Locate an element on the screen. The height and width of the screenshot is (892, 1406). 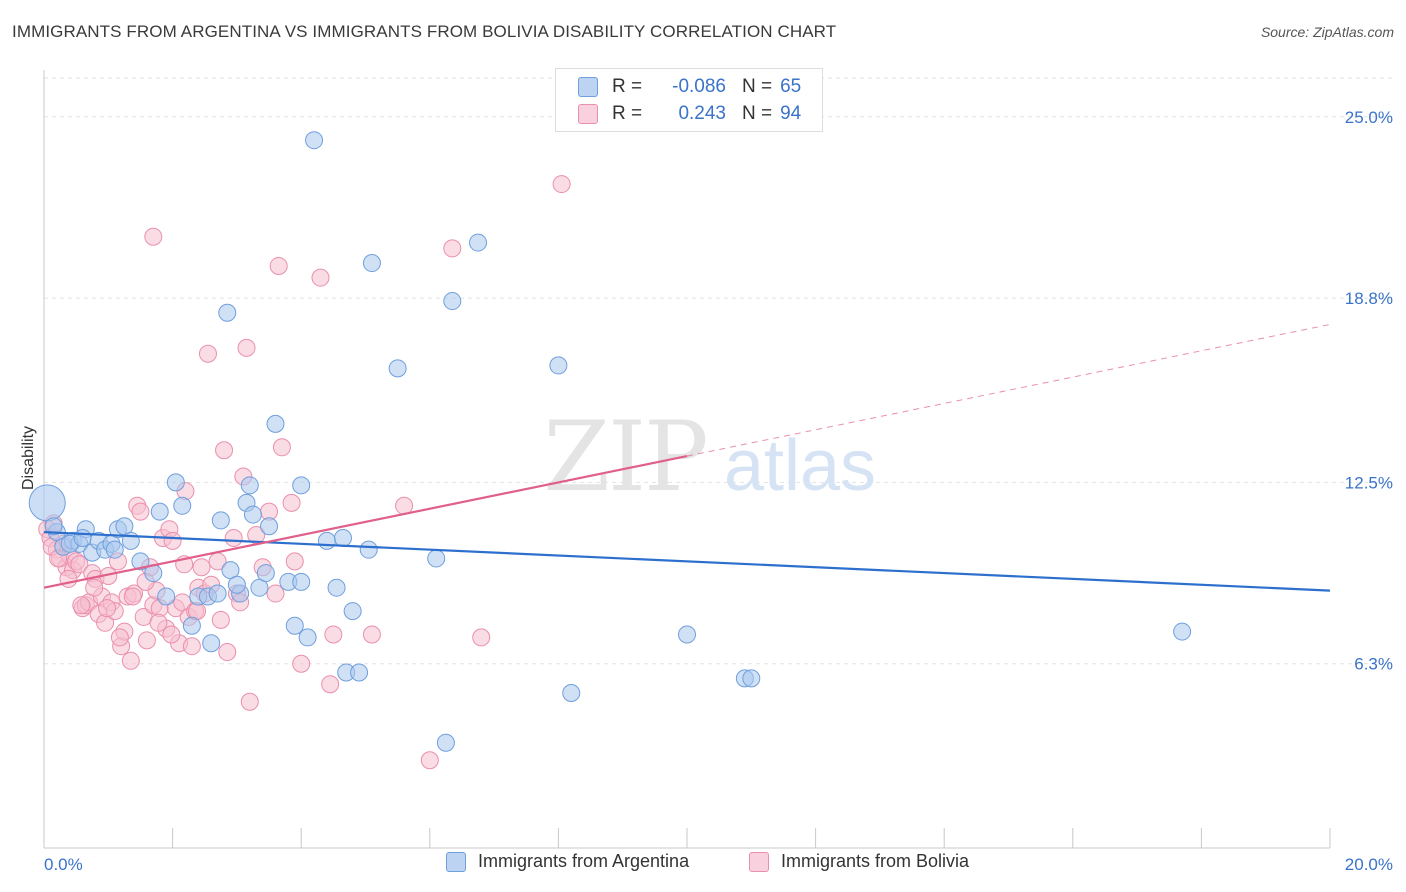
argentina-trend-line is located at coordinates (687, 561).